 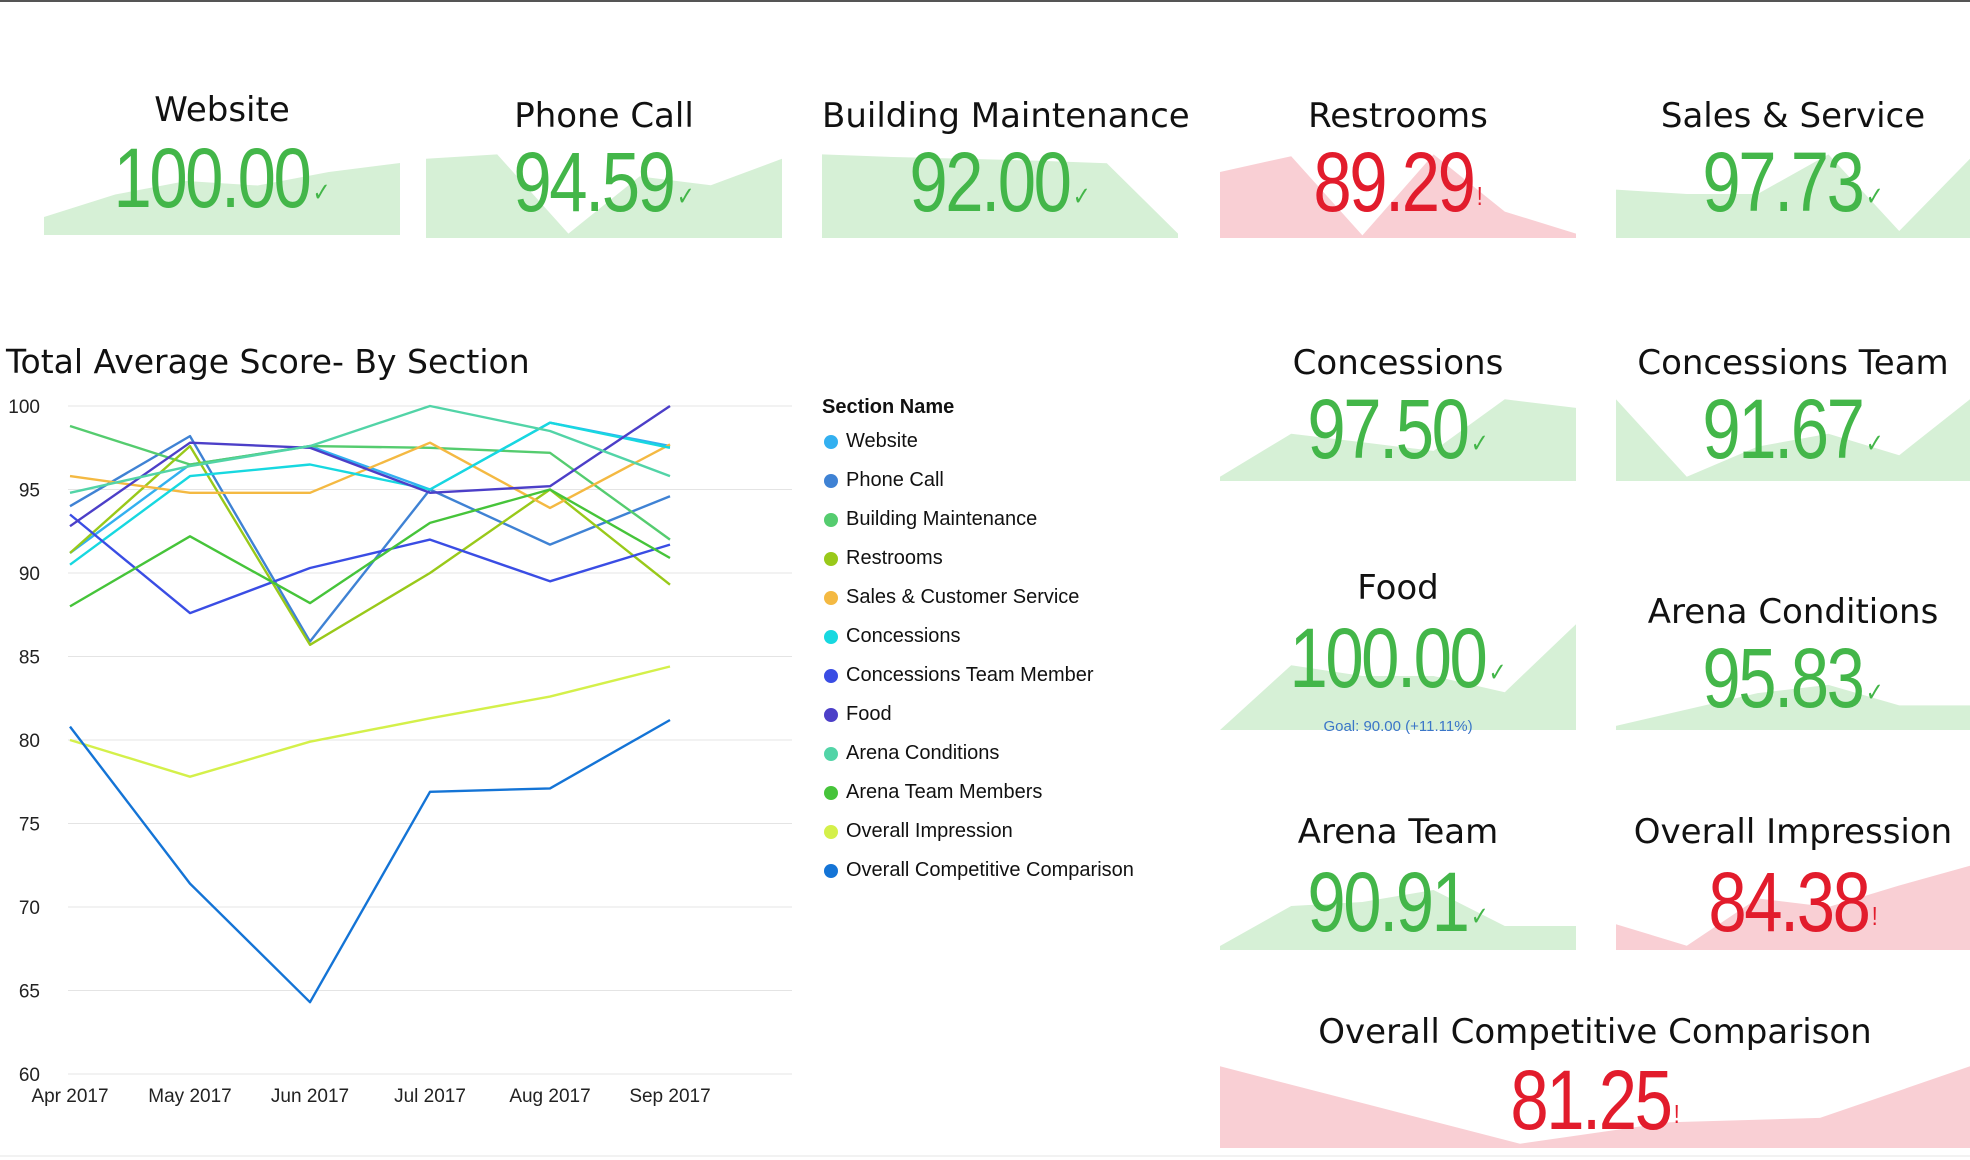 What do you see at coordinates (963, 597) in the screenshot?
I see `legend-label: Sales & Customer Service` at bounding box center [963, 597].